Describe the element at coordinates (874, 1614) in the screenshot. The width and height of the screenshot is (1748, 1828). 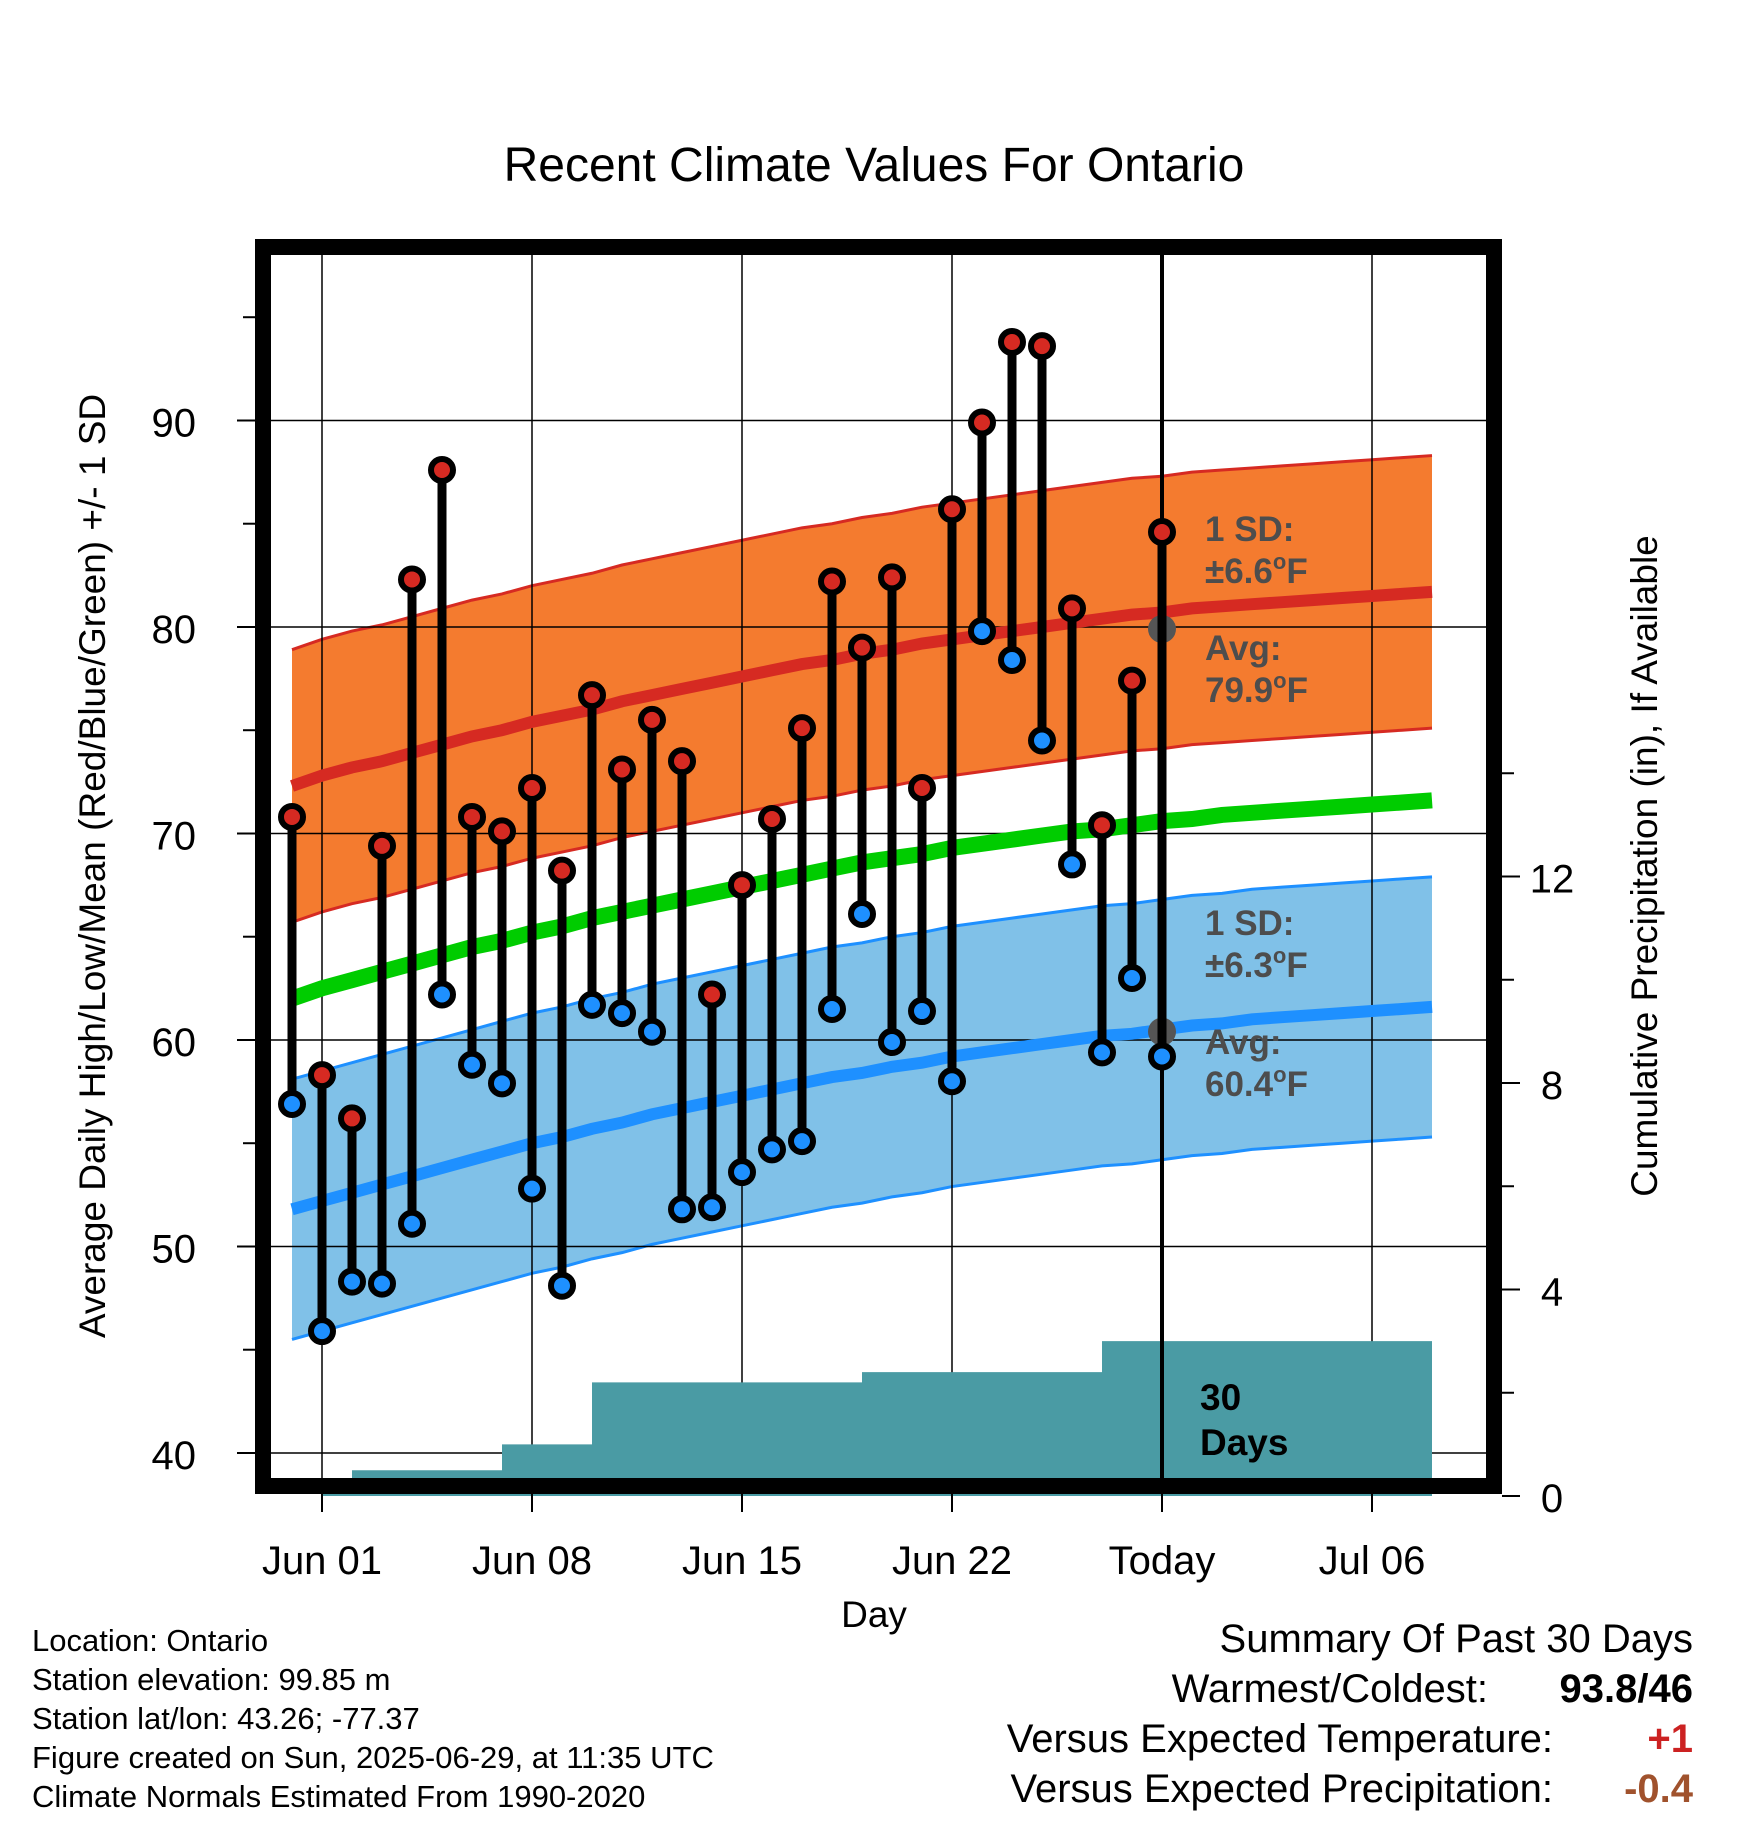
I see `x-axis-label: Day` at that location.